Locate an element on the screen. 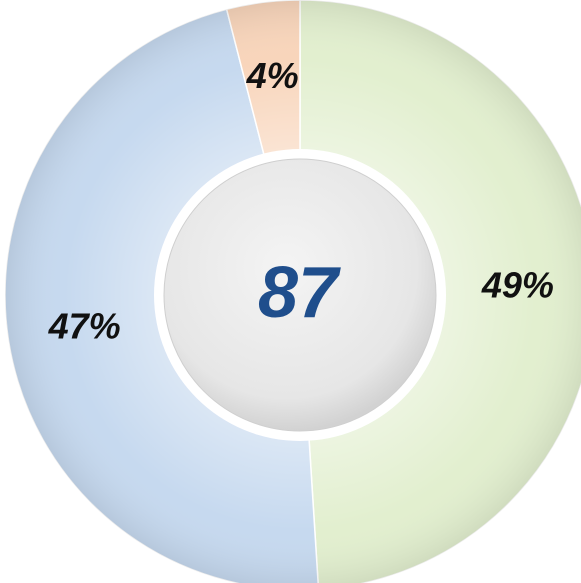 This screenshot has width=581, height=583. value-label: 47% is located at coordinates (84, 326).